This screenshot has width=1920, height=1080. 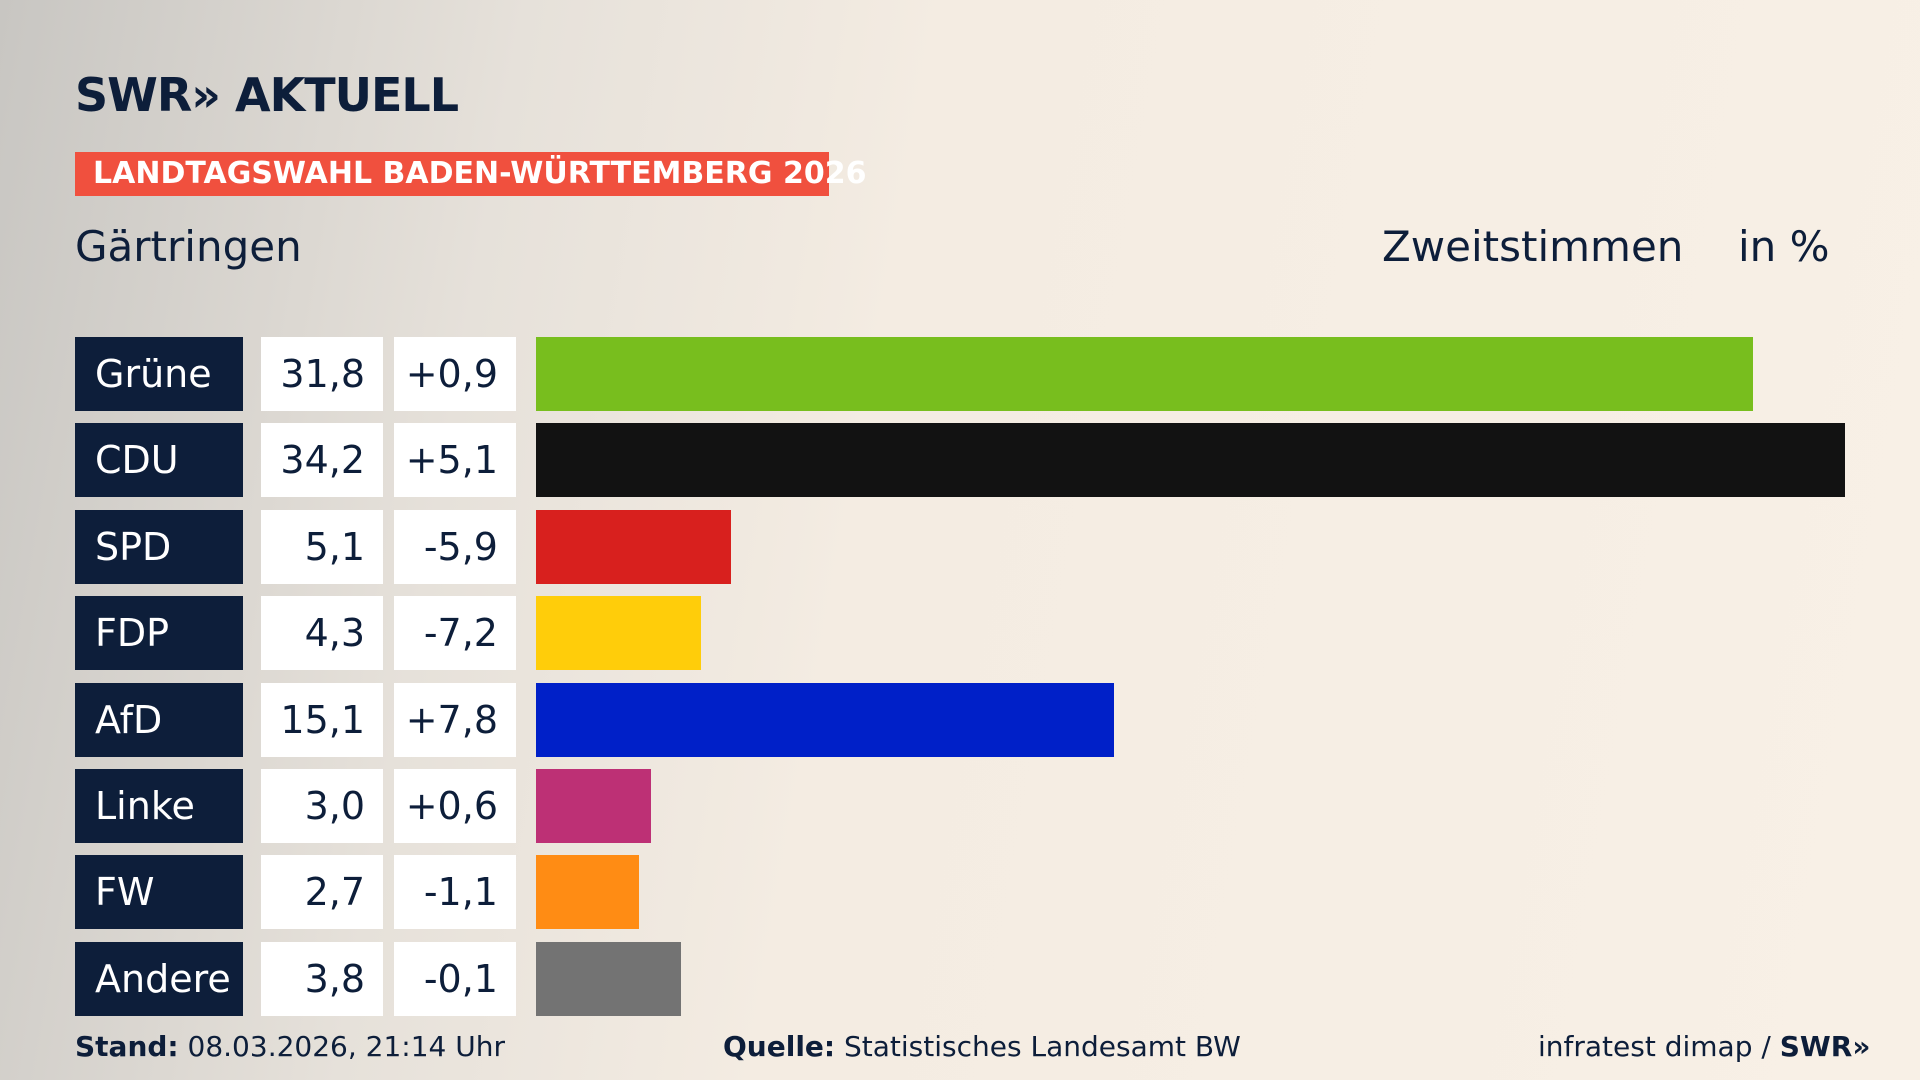 I want to click on diff-label: +5,1, so click(x=455, y=460).